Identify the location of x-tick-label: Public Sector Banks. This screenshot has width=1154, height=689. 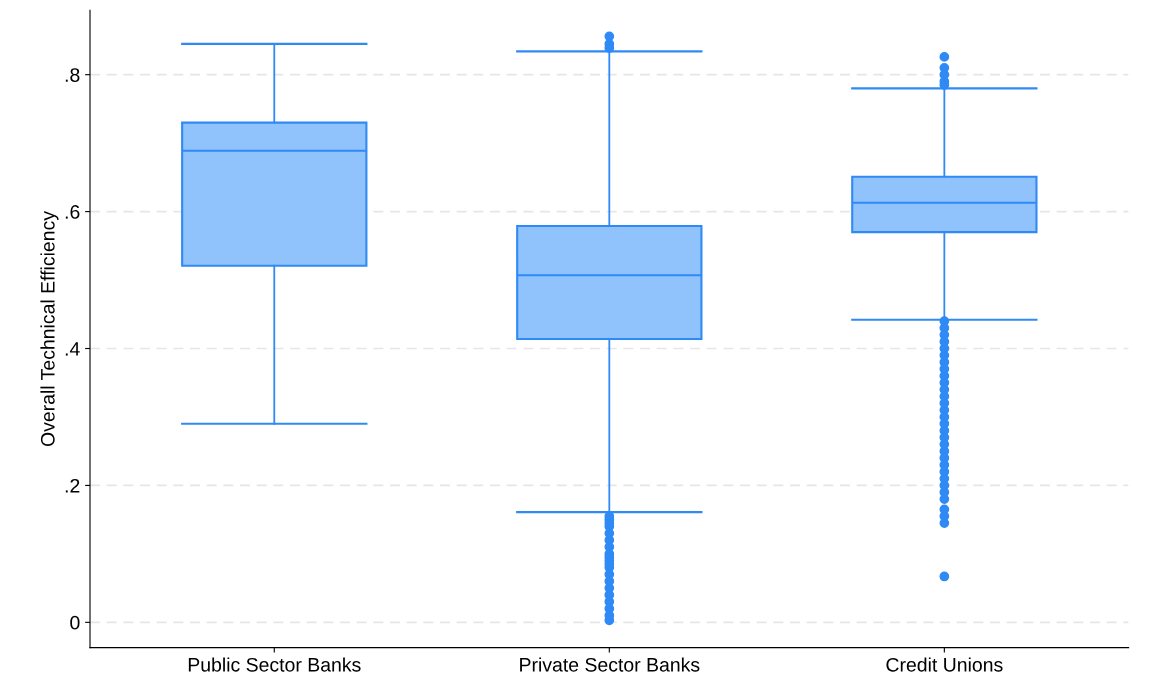
(274, 664).